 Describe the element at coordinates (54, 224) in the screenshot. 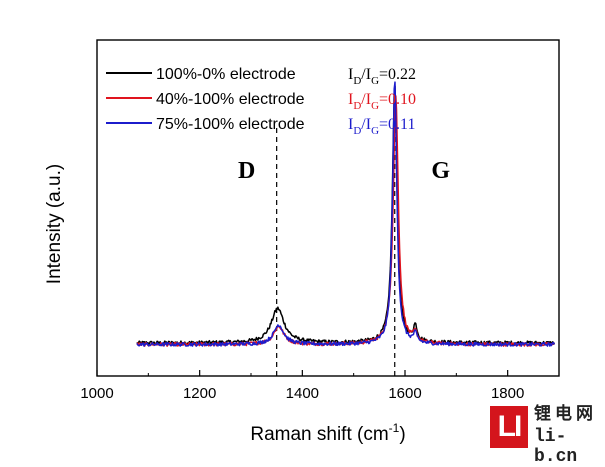

I see `y-axis-label: Intensity (a.u.)` at that location.